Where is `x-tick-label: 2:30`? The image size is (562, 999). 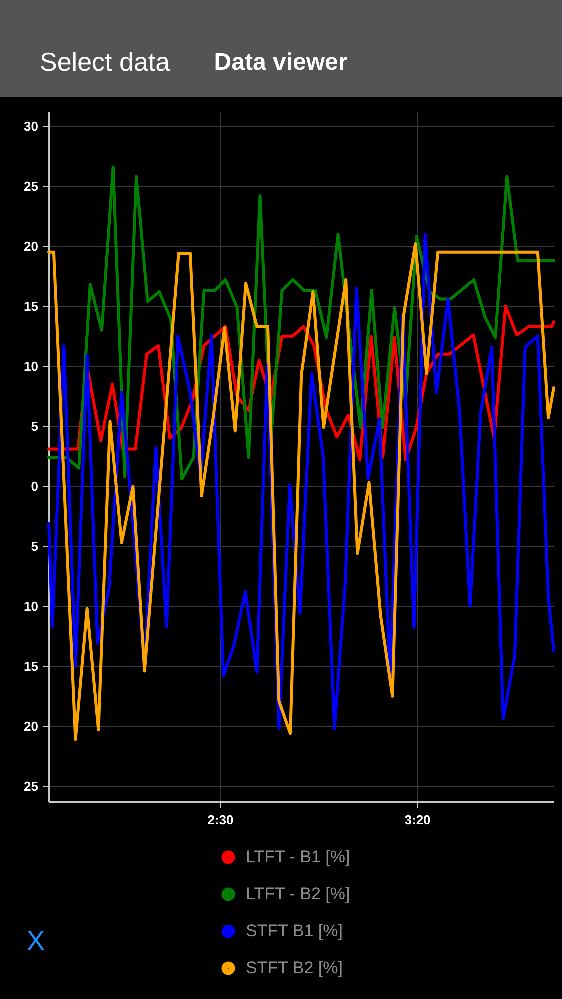 x-tick-label: 2:30 is located at coordinates (221, 820).